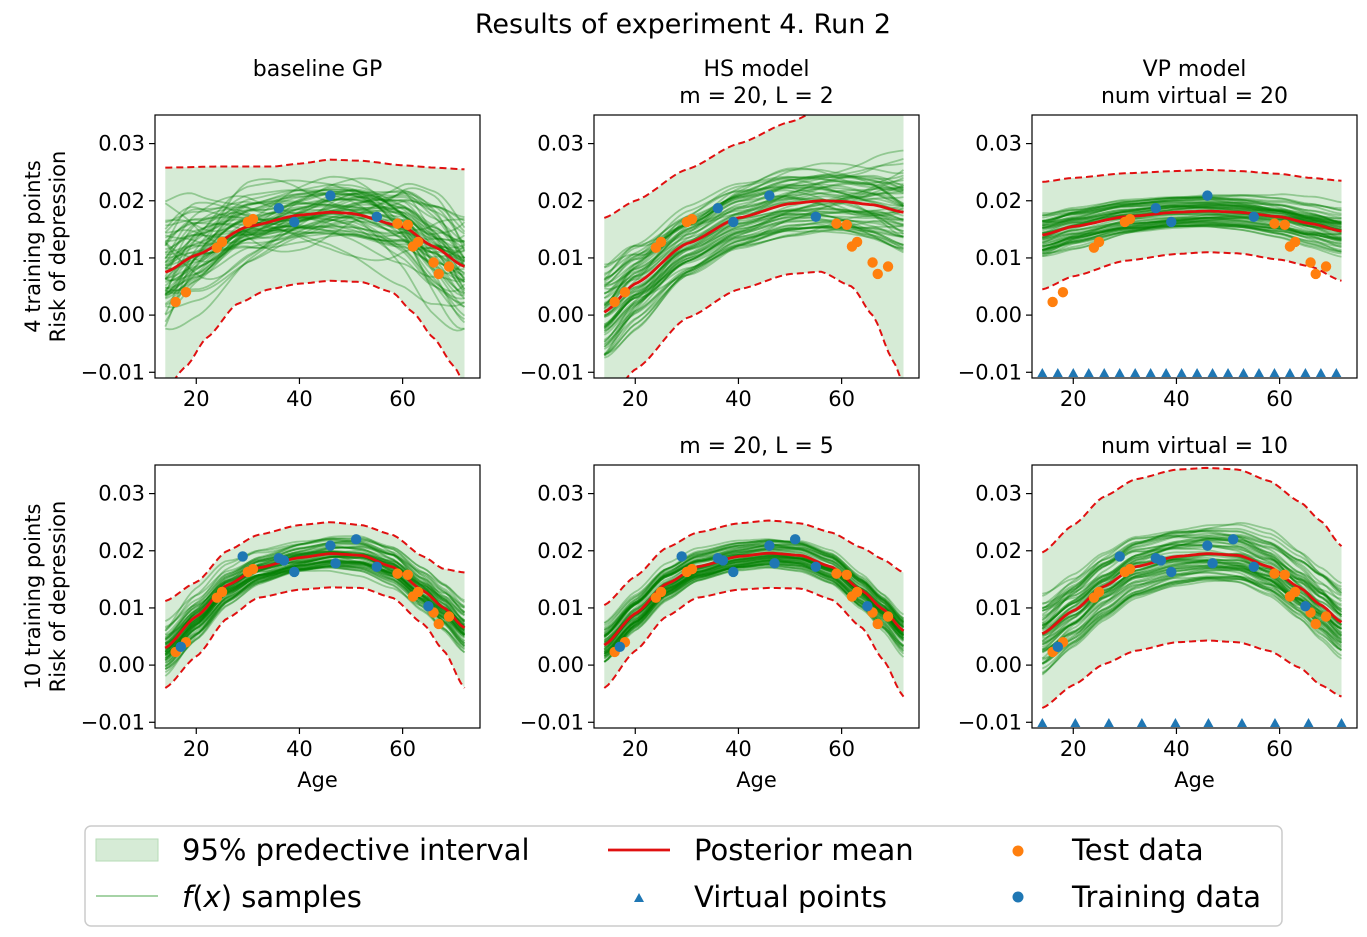  I want to click on x-tick-label: 40, so click(299, 399).